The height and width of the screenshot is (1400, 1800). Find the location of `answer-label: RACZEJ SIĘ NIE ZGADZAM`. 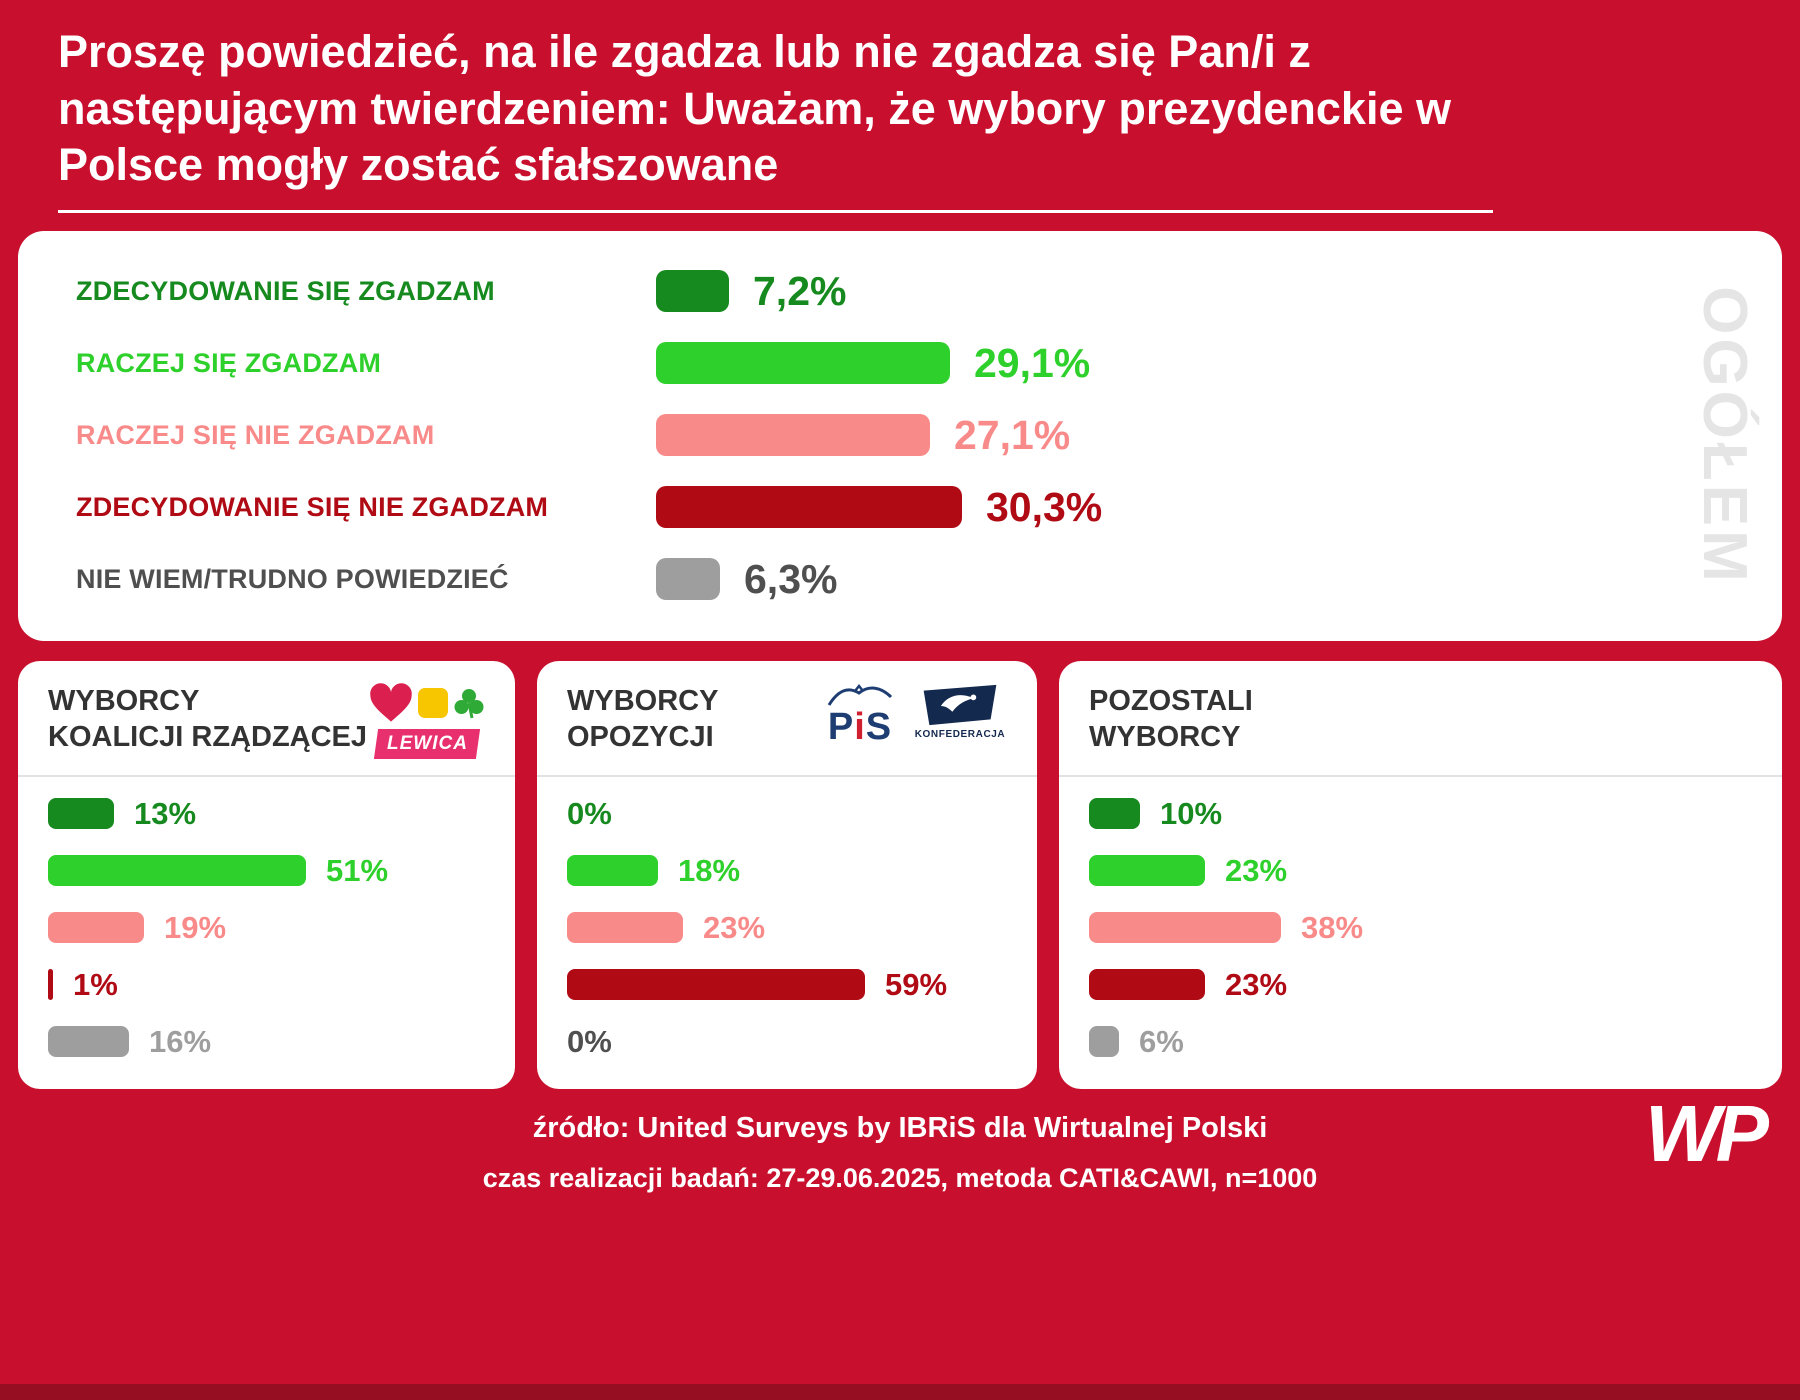

answer-label: RACZEJ SIĘ NIE ZGADZAM is located at coordinates (255, 434).